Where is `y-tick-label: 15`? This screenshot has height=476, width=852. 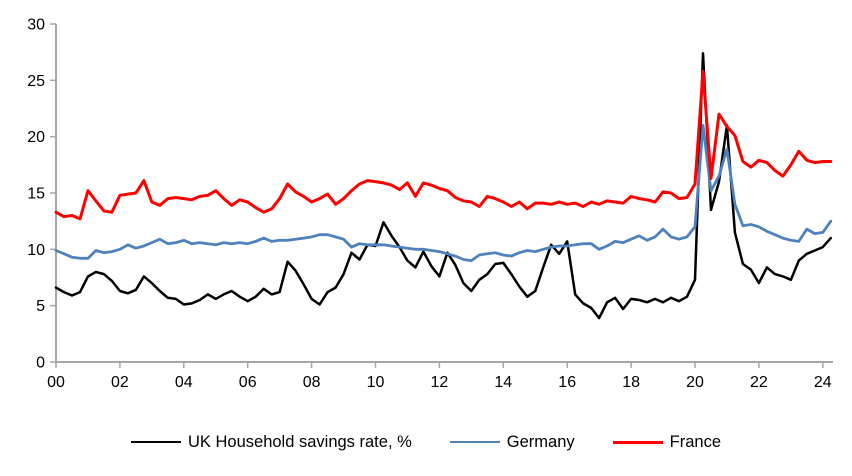
y-tick-label: 15 is located at coordinates (36, 194).